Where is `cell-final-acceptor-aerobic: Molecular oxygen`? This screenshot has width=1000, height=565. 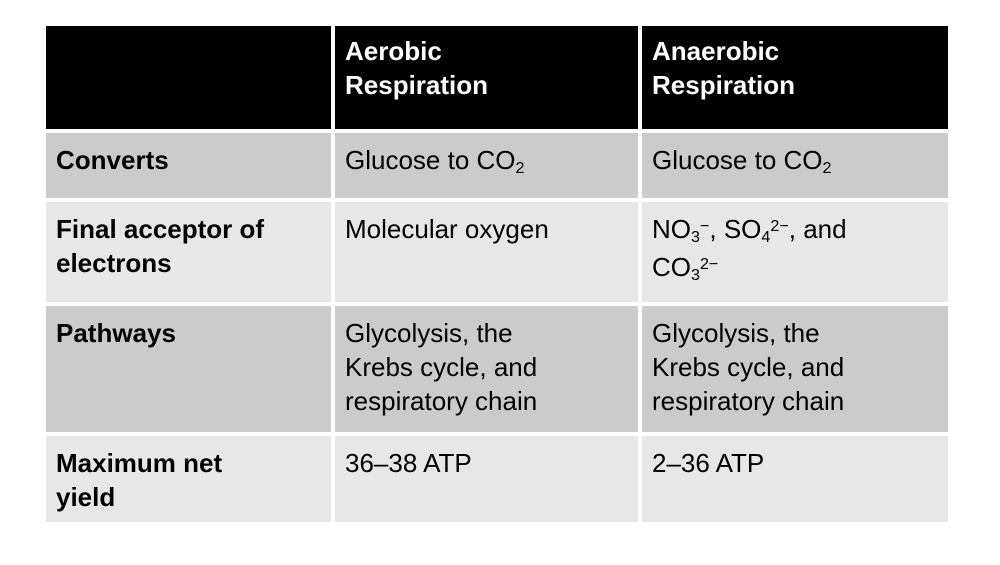
cell-final-acceptor-aerobic: Molecular oxygen is located at coordinates (486, 252).